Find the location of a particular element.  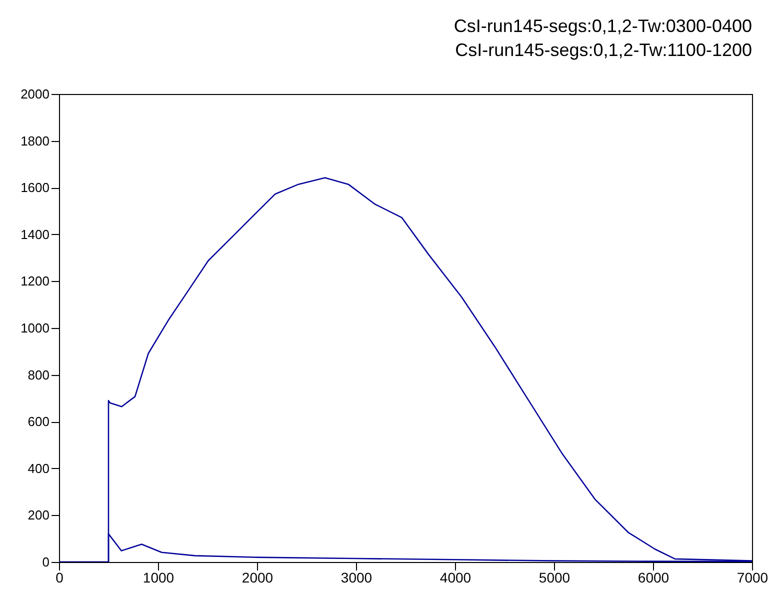

x-tick-label: 3000 is located at coordinates (356, 578).